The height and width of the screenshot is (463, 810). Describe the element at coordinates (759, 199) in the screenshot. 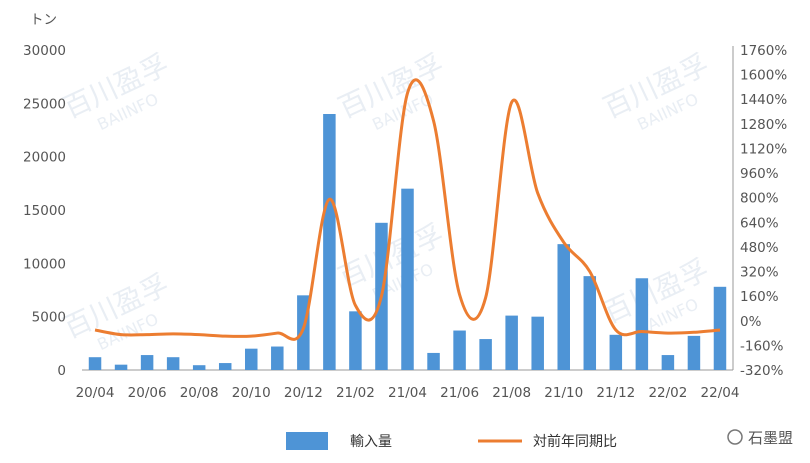

I see `y-right-tick-label: 800%` at that location.